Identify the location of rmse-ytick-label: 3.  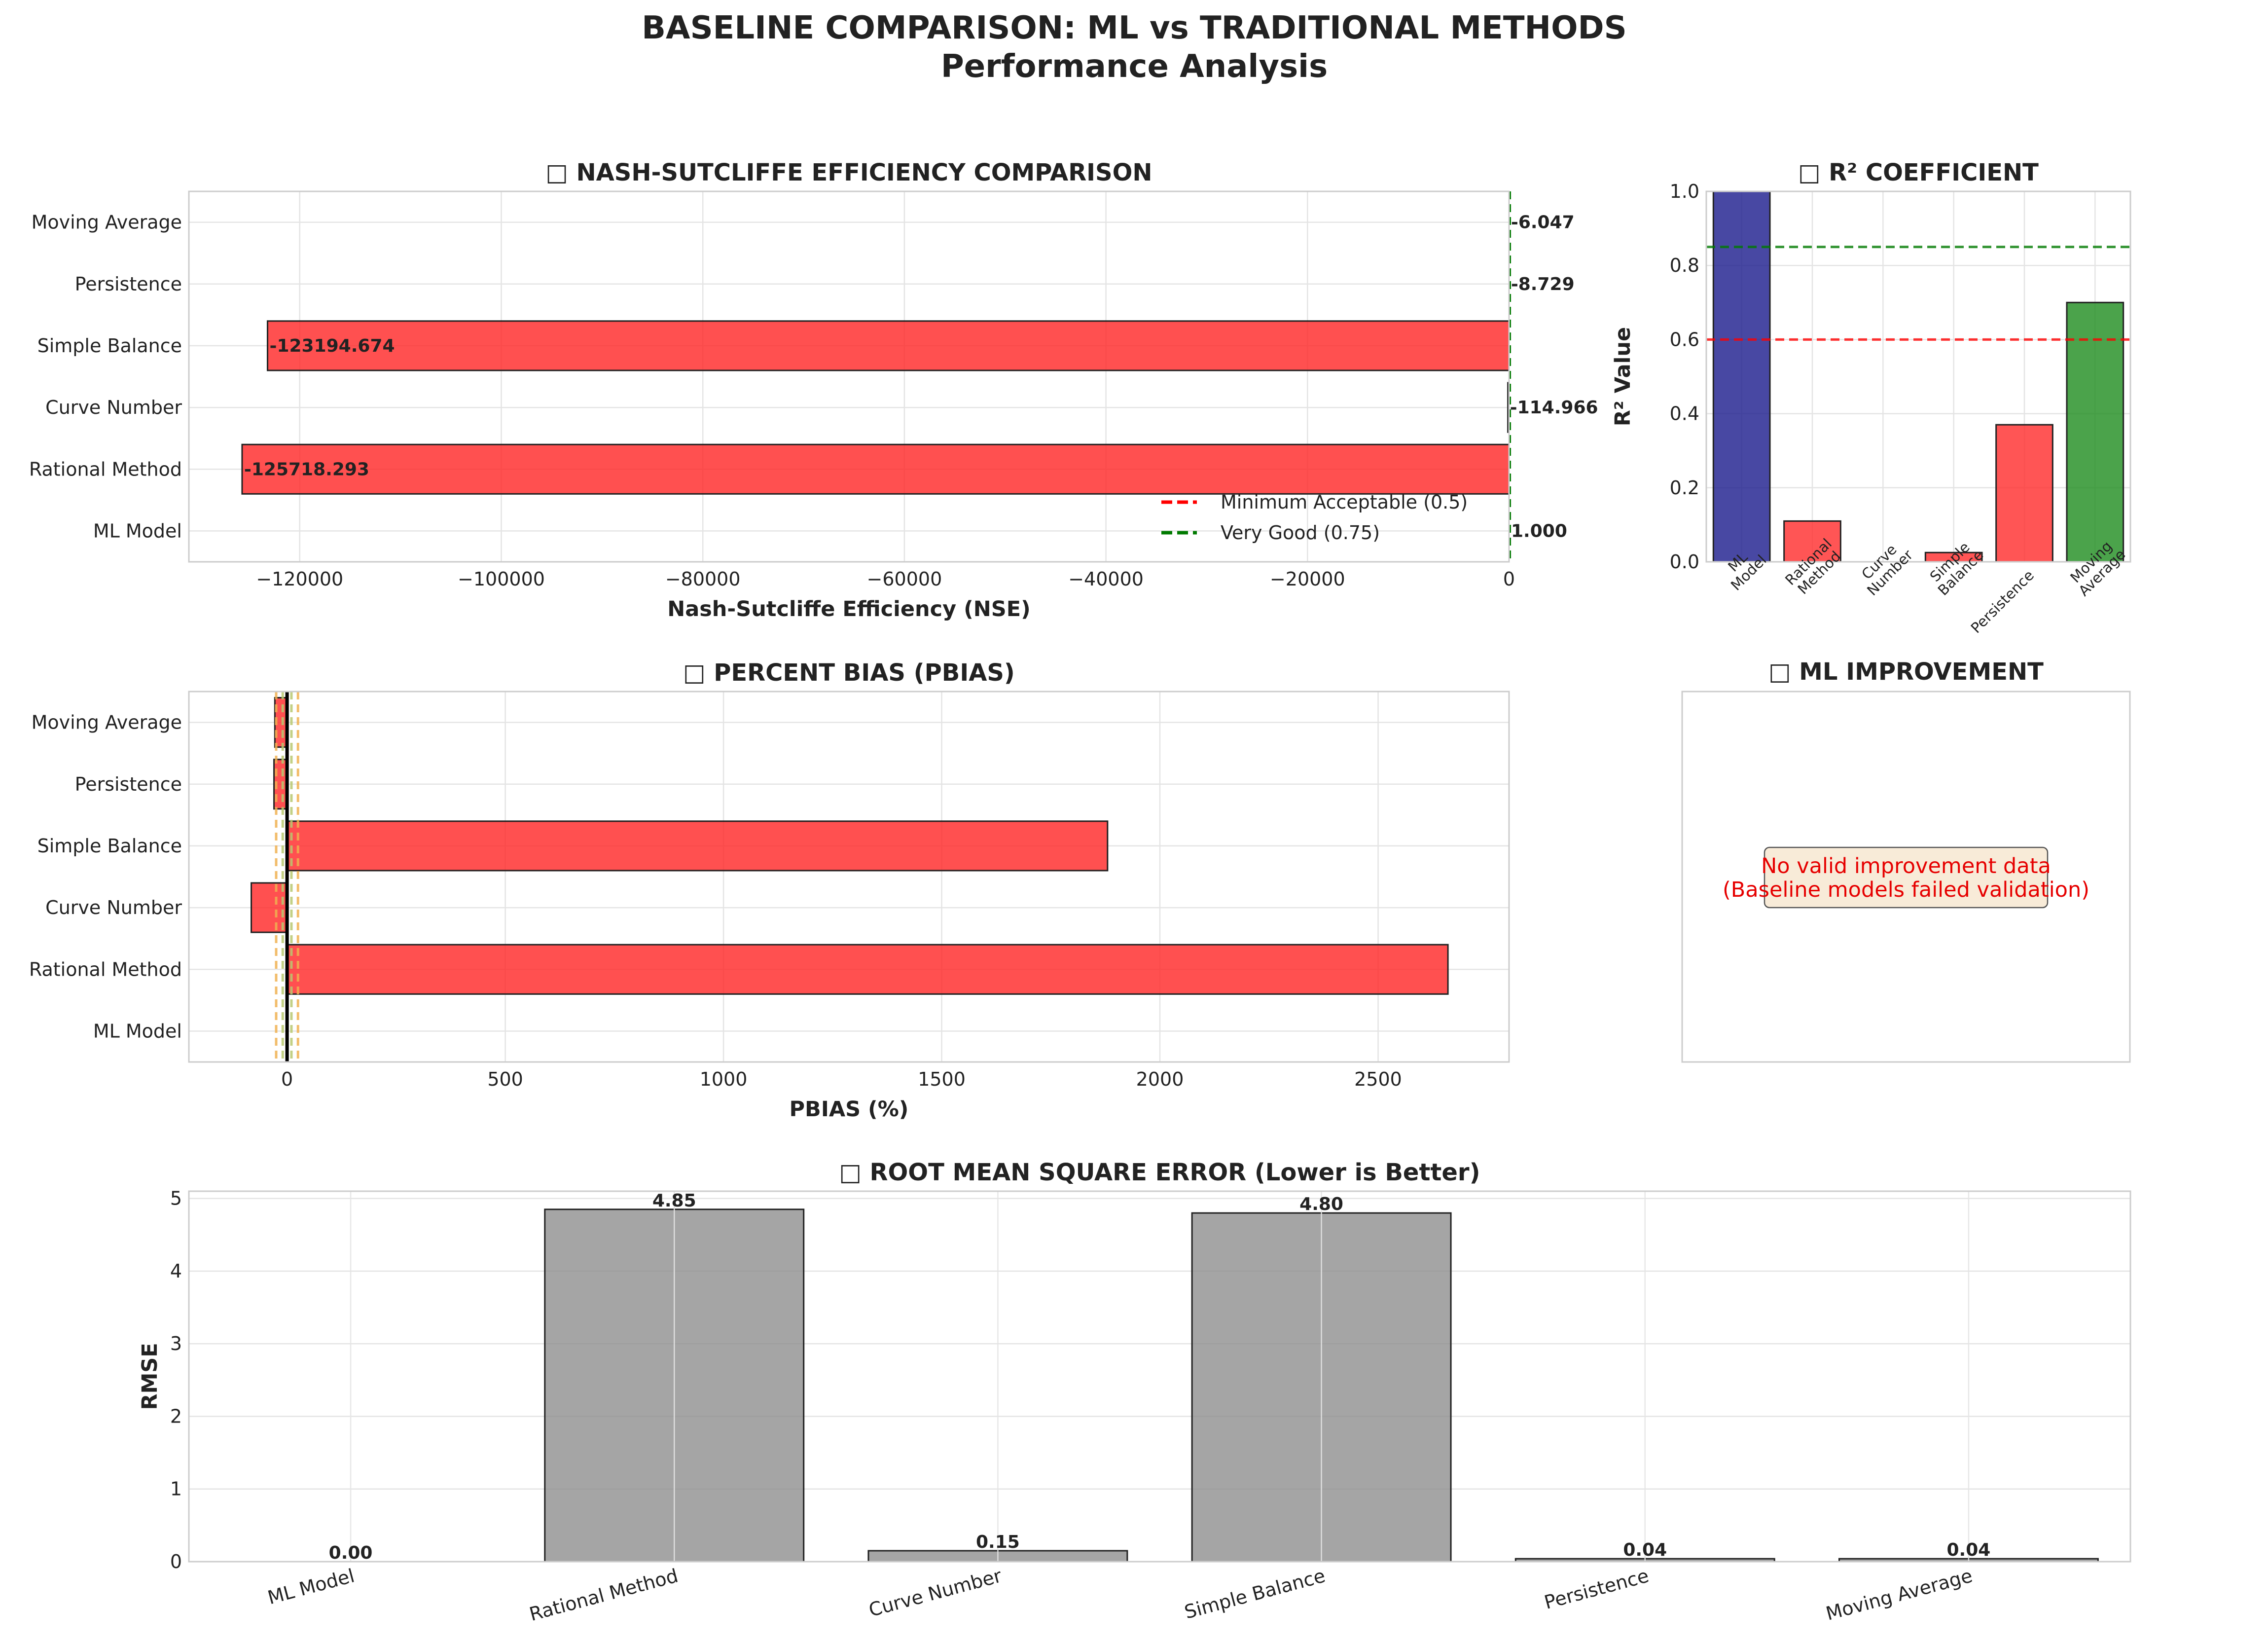
(176, 1343).